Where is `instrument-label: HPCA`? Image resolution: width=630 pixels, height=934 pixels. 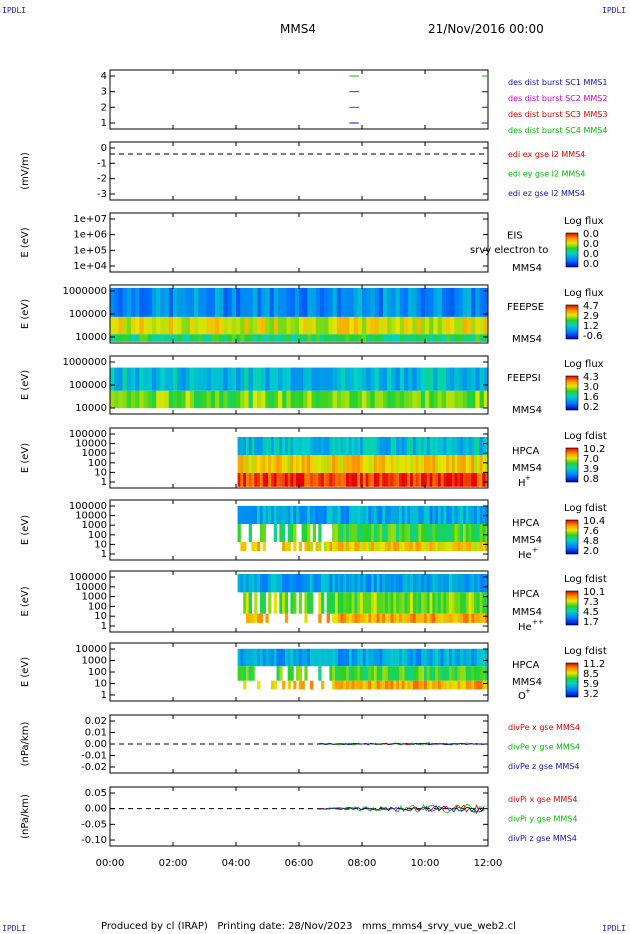
instrument-label: HPCA is located at coordinates (526, 451).